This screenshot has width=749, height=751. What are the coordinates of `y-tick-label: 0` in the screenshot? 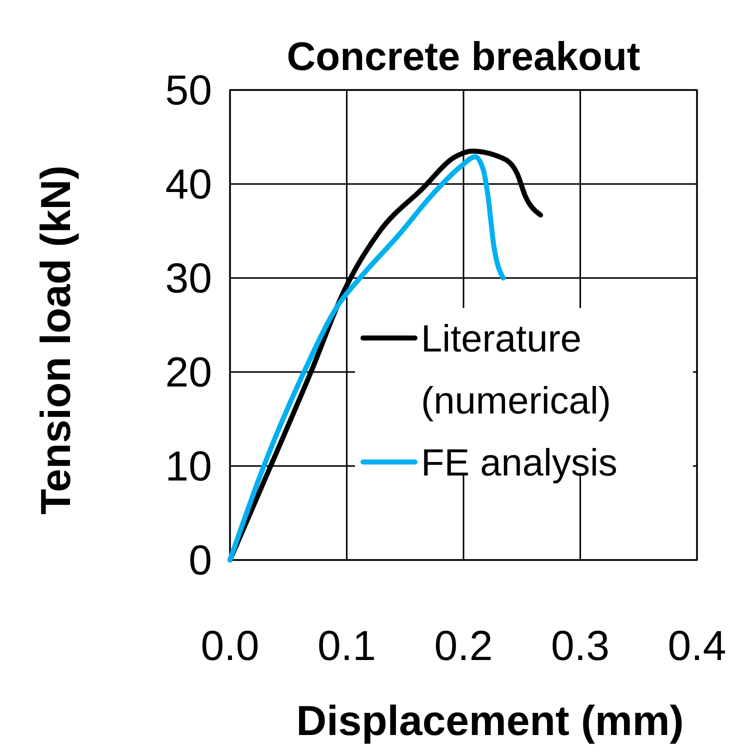 It's located at (200, 560).